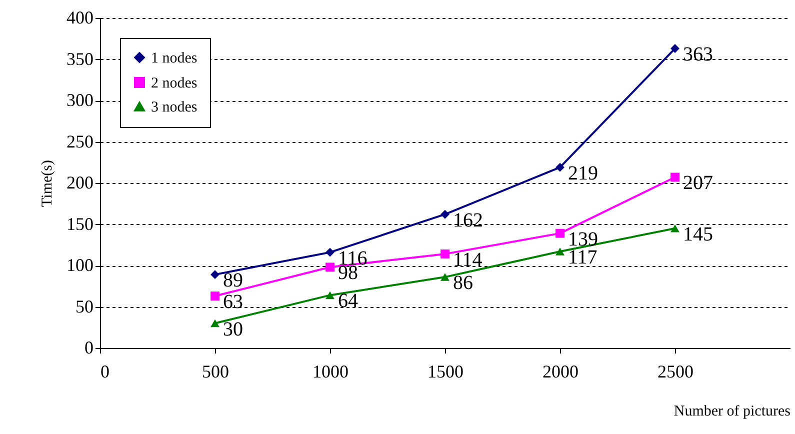  What do you see at coordinates (80, 100) in the screenshot?
I see `y-tick-label: 300` at bounding box center [80, 100].